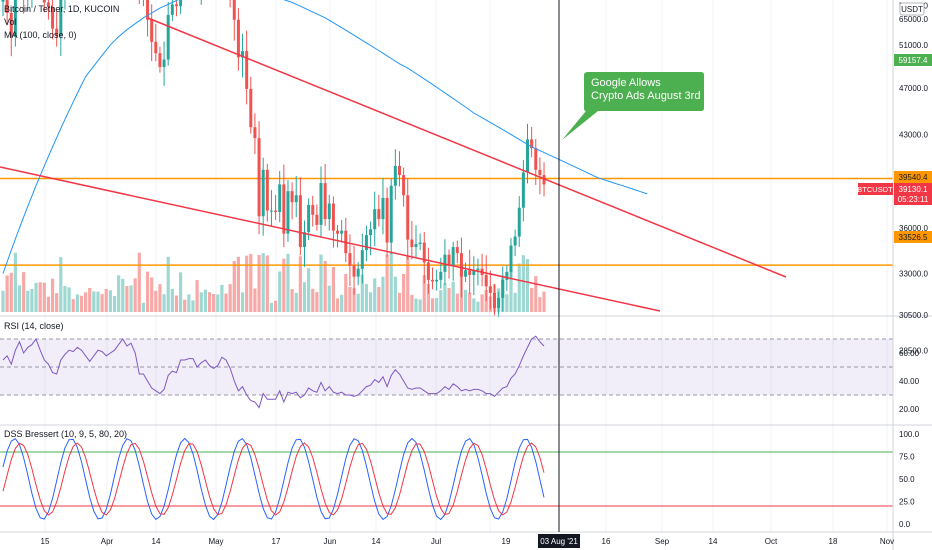 Image resolution: width=932 pixels, height=550 pixels. What do you see at coordinates (330, 541) in the screenshot?
I see `time-tick-label: Jun` at bounding box center [330, 541].